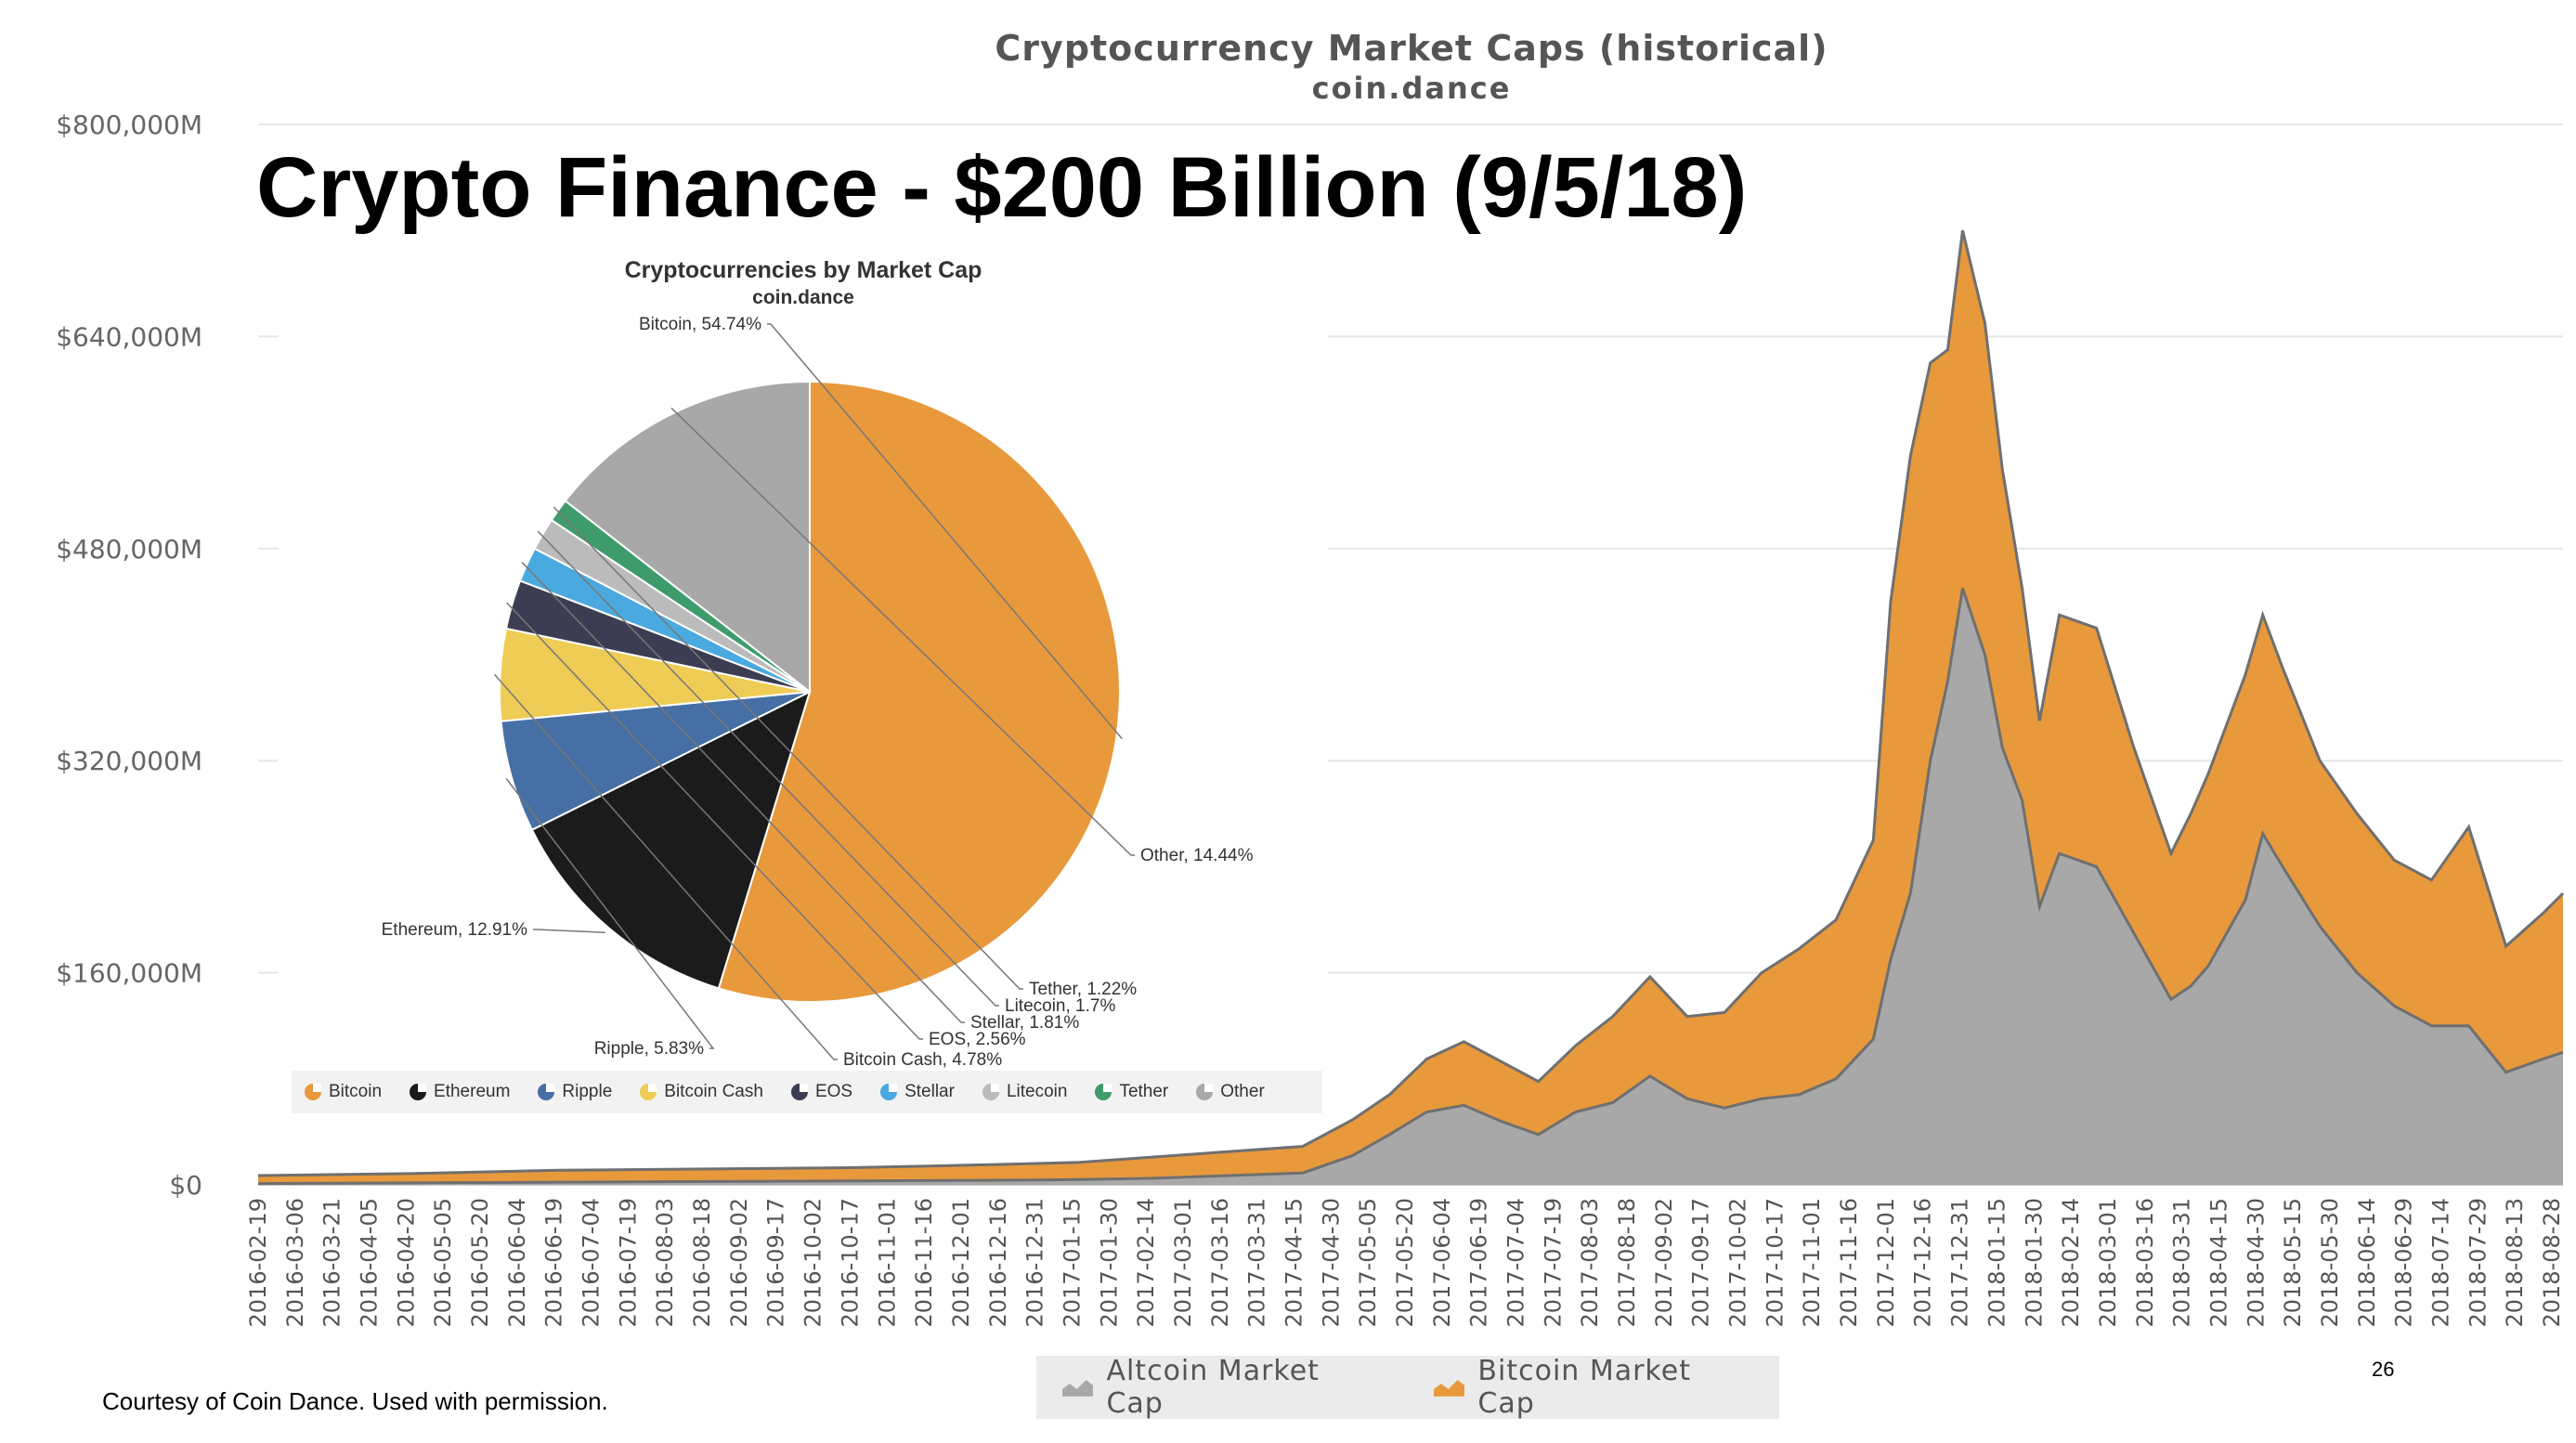 Image resolution: width=2576 pixels, height=1443 pixels. What do you see at coordinates (665, 1262) in the screenshot?
I see `x-tick-label: 2016-08-03` at bounding box center [665, 1262].